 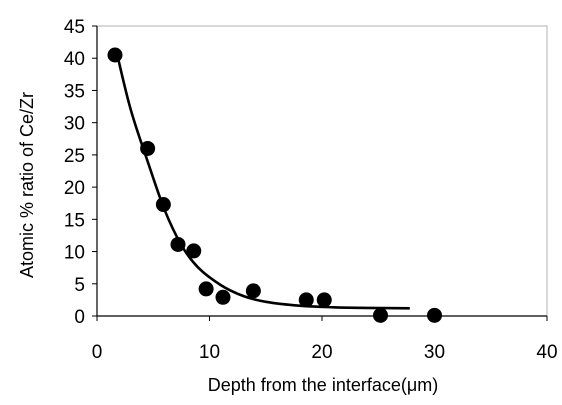 What do you see at coordinates (546, 352) in the screenshot?
I see `x-tick-label: 40` at bounding box center [546, 352].